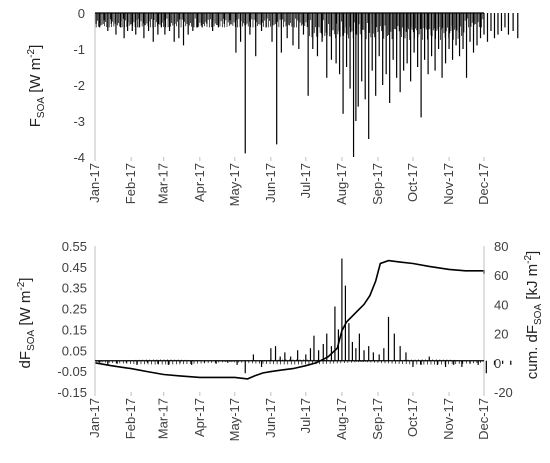 Image resolution: width=550 pixels, height=463 pixels. Describe the element at coordinates (341, 184) in the screenshot. I see `top-x-tick-label: Aug-17` at that location.